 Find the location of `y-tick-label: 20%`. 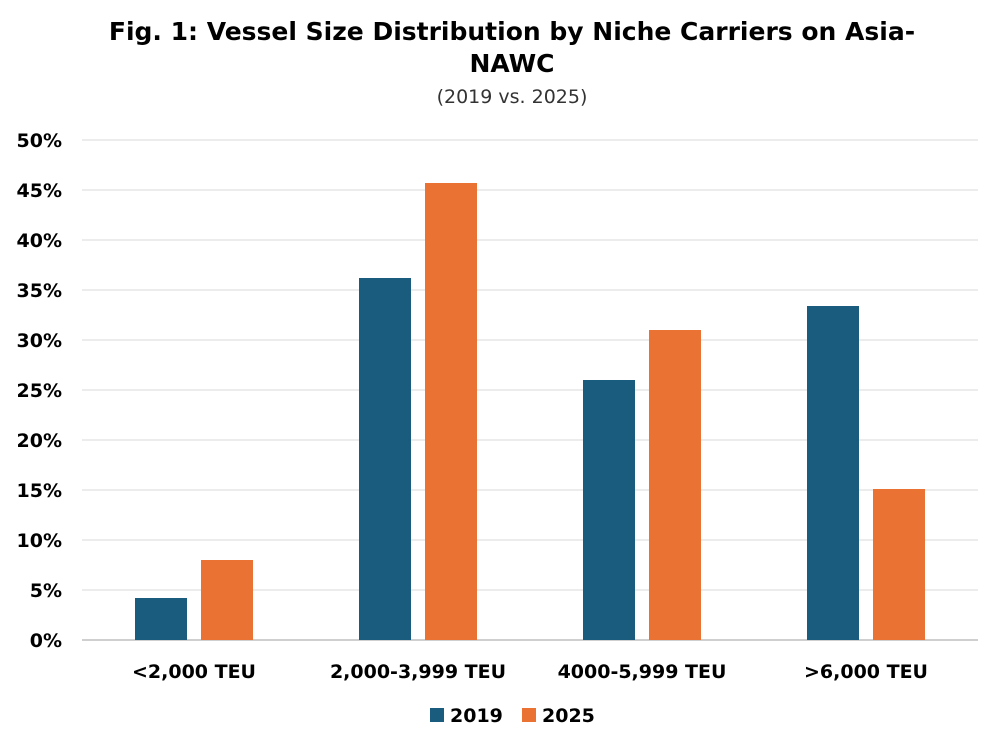

y-tick-label: 20% is located at coordinates (39, 441).